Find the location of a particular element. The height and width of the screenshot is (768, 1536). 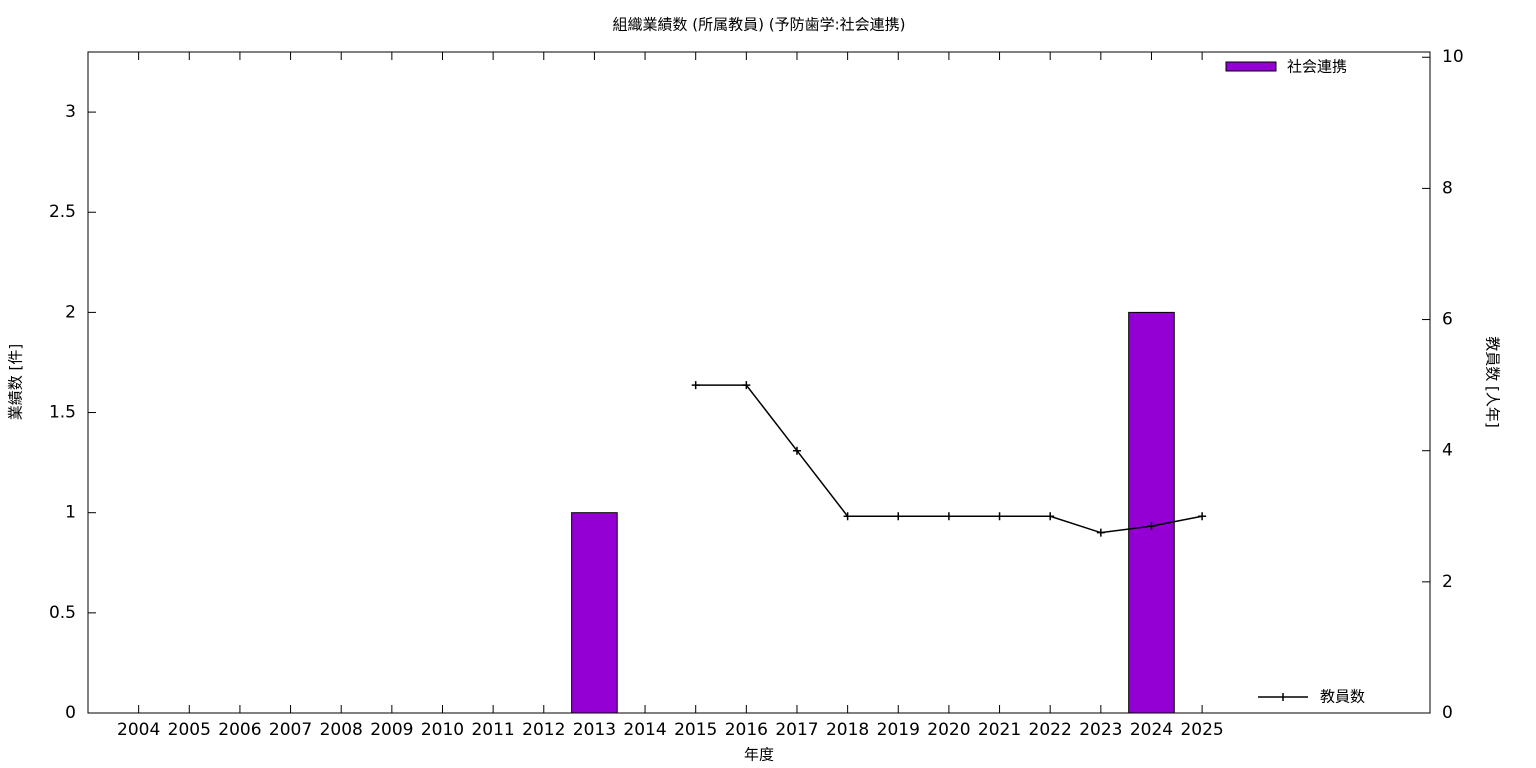

x-tick-label: 2015 is located at coordinates (695, 730).